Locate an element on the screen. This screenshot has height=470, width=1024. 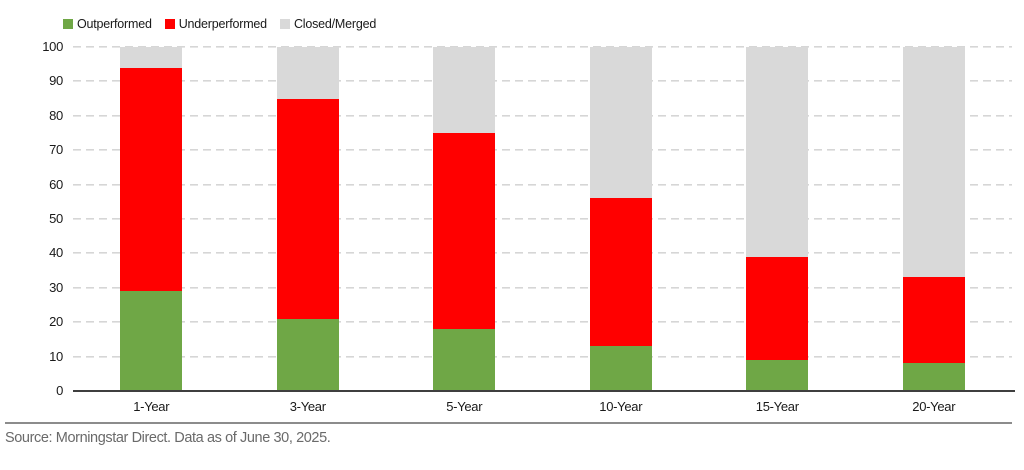
bar-slot-5-year is located at coordinates (464, 219).